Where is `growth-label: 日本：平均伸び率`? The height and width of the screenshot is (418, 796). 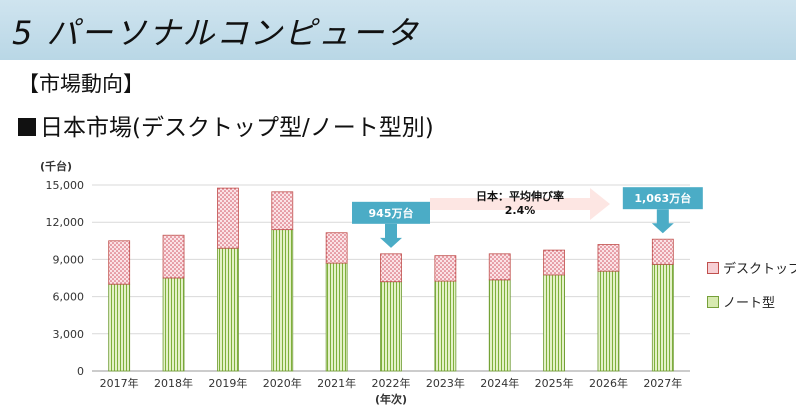
growth-label: 日本：平均伸び率 is located at coordinates (520, 196).